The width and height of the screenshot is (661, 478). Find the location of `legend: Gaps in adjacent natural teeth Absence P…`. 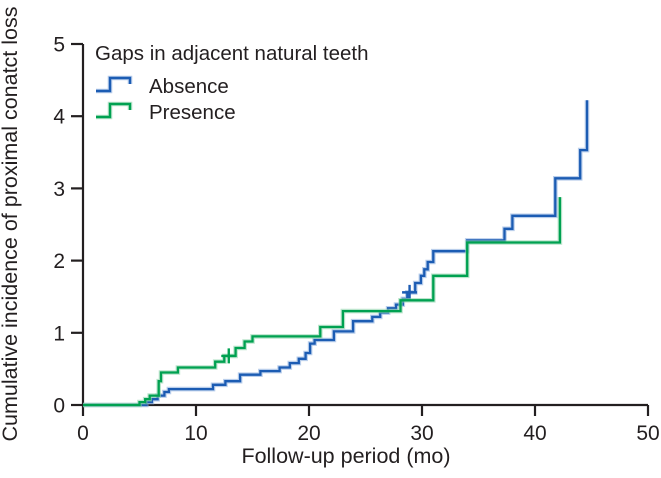

legend: Gaps in adjacent natural teeth Absence P… is located at coordinates (232, 83).